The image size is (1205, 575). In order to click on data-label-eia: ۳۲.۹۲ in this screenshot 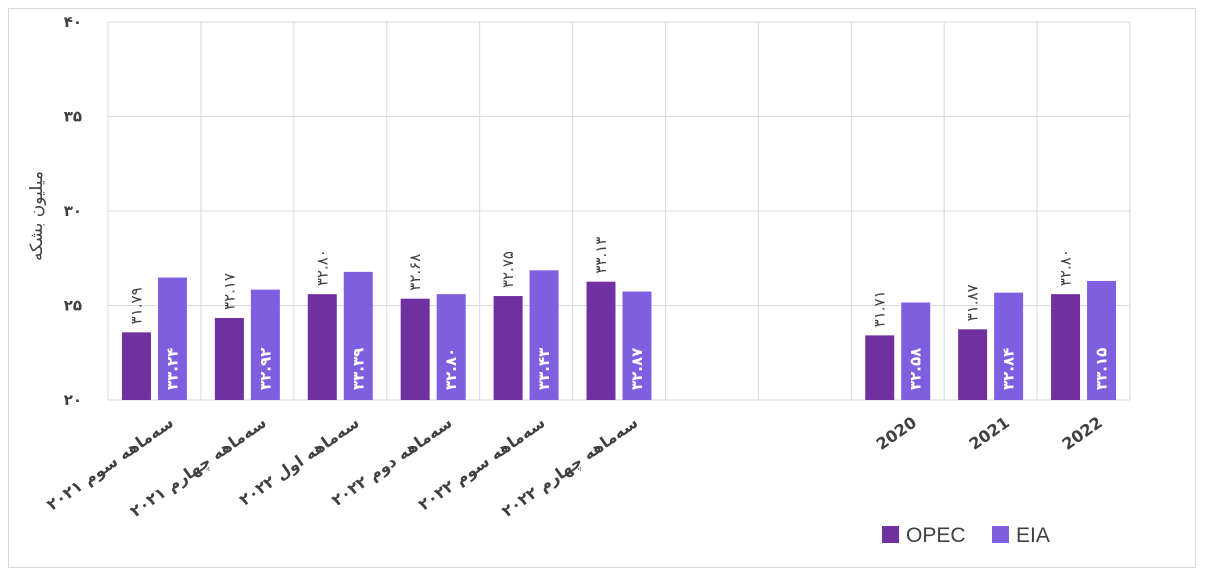, I will do `click(265, 369)`.